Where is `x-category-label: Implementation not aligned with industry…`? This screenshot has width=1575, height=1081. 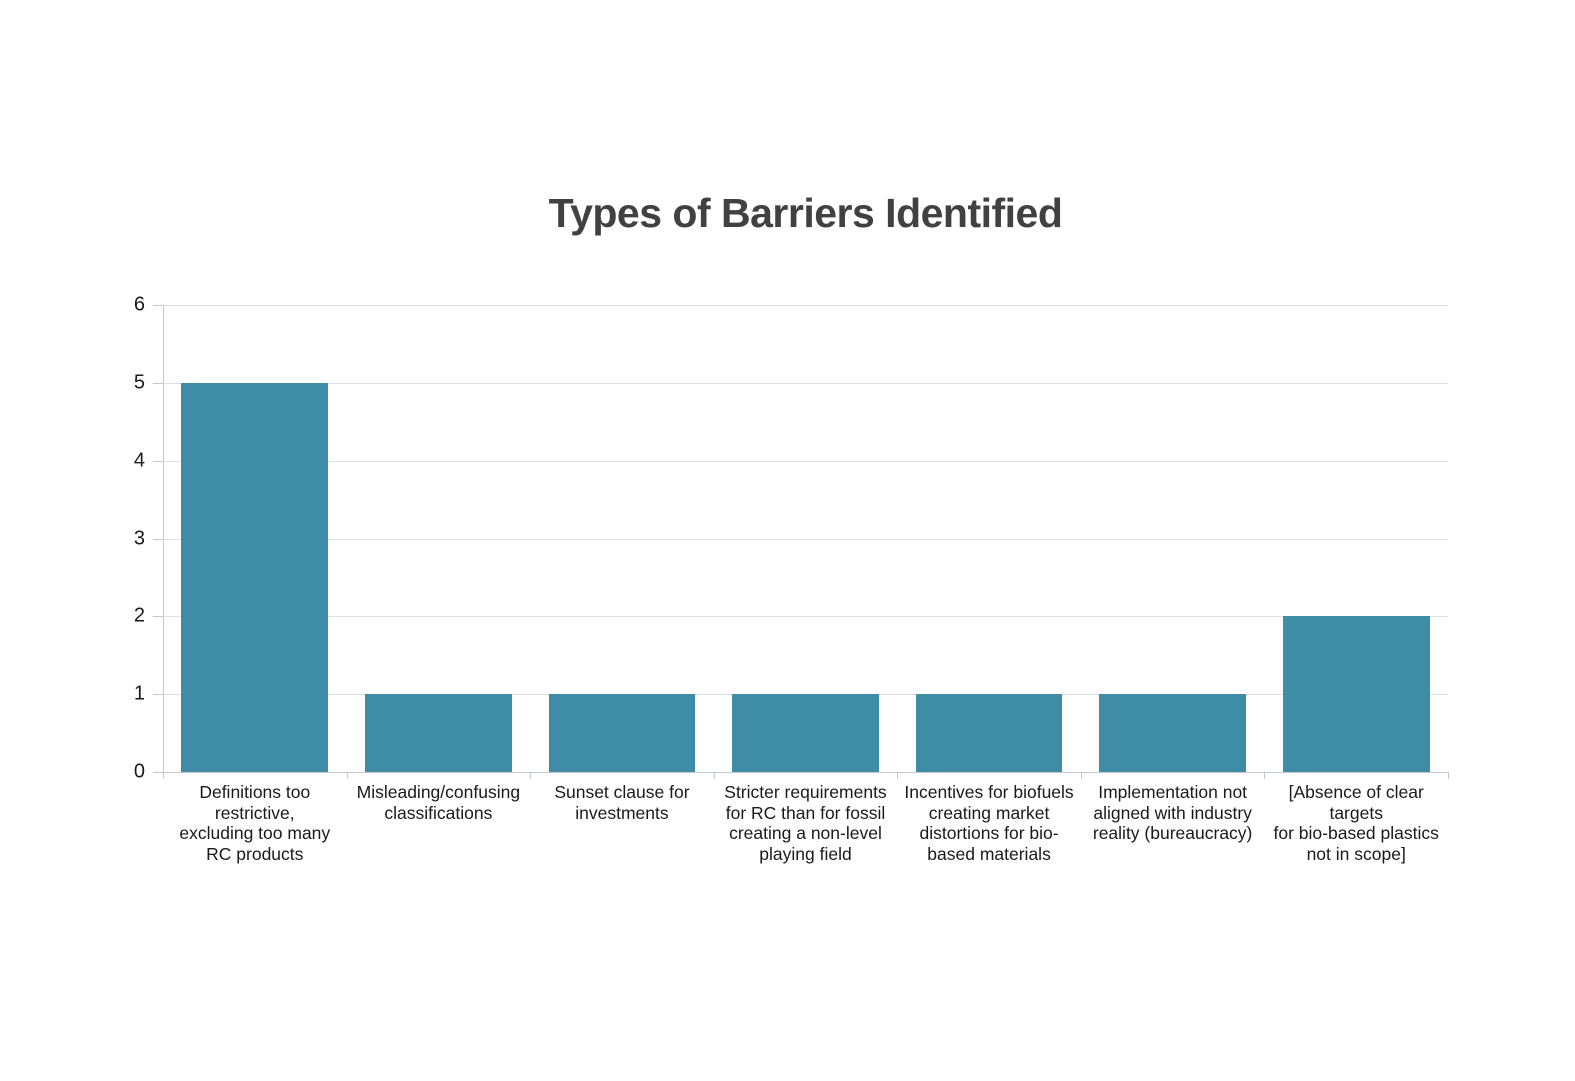
x-category-label: Implementation not aligned with industry… is located at coordinates (1172, 812).